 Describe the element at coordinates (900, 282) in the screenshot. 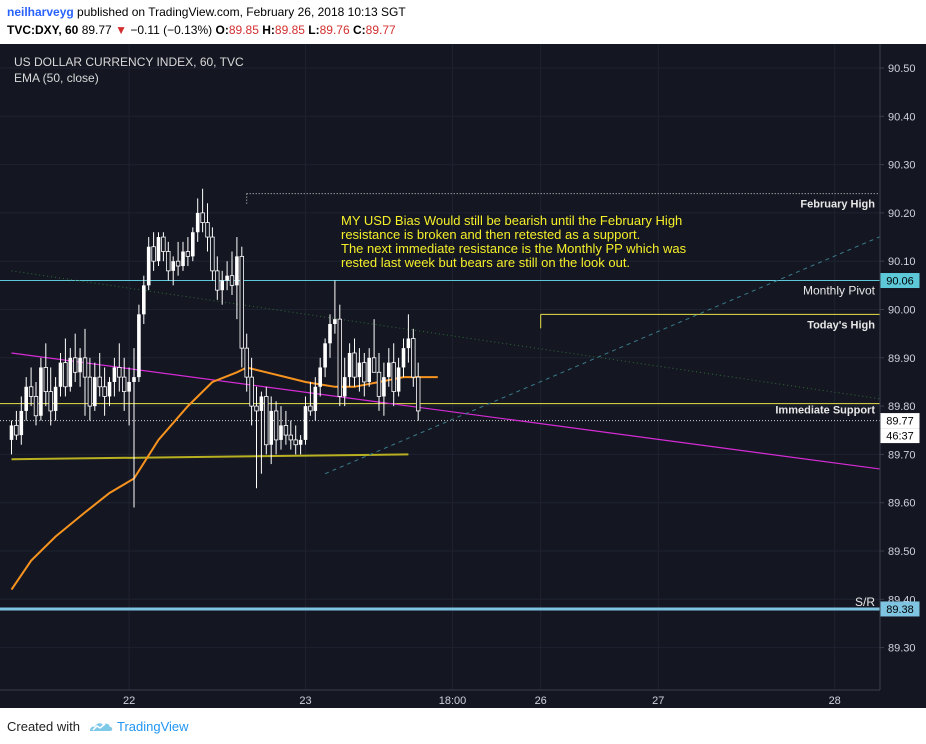

I see `price-badge-label: 90.06` at that location.